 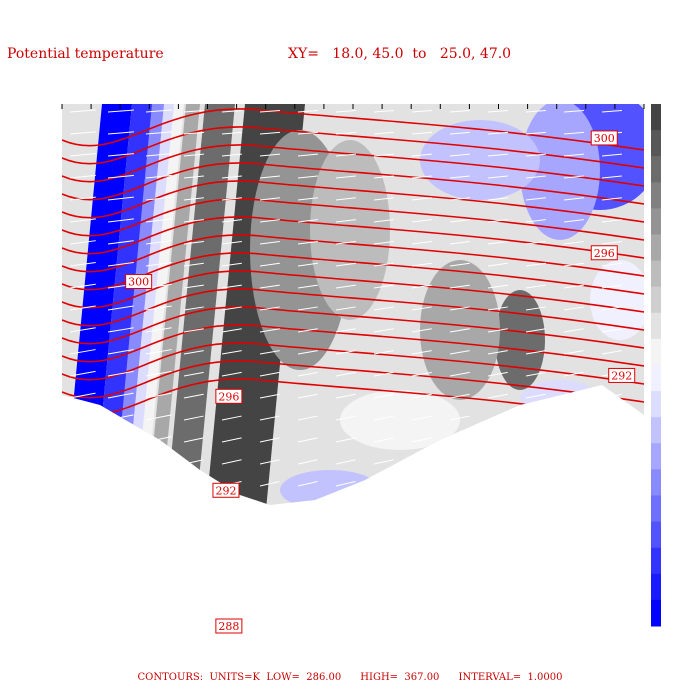 I want to click on region-label: XY= 18.0, 45.0 to 25.0, 47.0, so click(x=400, y=54).